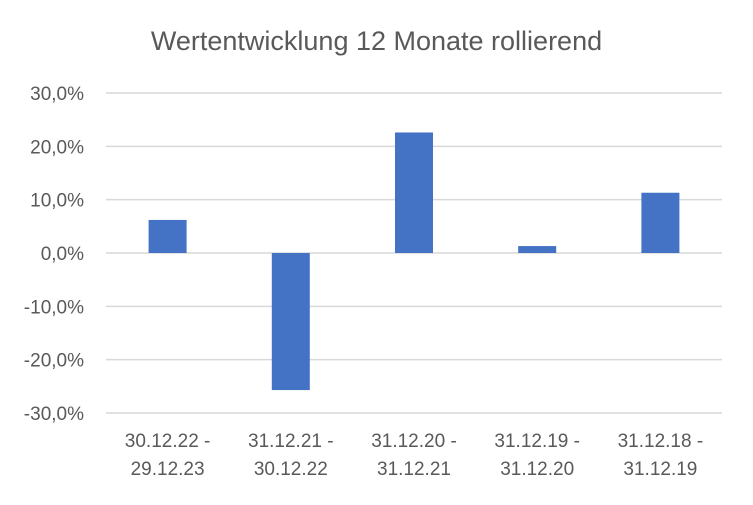 The height and width of the screenshot is (505, 753). Describe the element at coordinates (54, 414) in the screenshot. I see `y-tick-label: -30,0%` at that location.